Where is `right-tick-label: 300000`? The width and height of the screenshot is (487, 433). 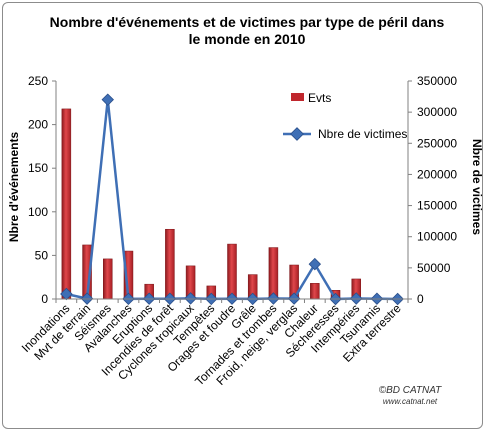
right-tick-label: 300000 is located at coordinates (437, 112).